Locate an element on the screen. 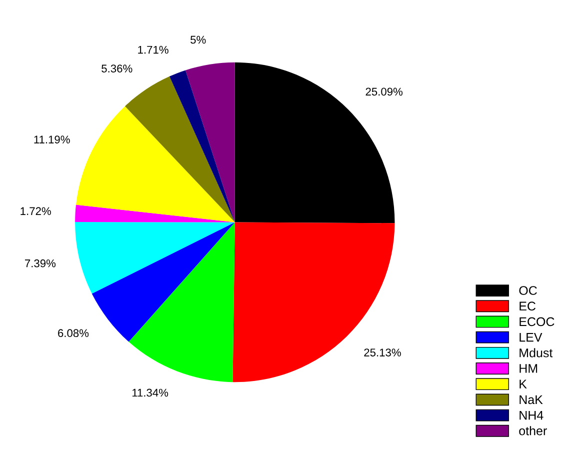 This screenshot has height=449, width=566. legend-label: OC is located at coordinates (528, 290).